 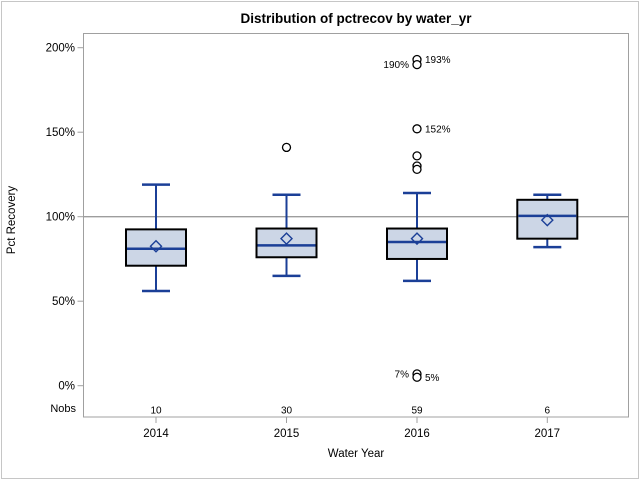 I want to click on box-2016-outlier-label: 5%, so click(x=432, y=378).